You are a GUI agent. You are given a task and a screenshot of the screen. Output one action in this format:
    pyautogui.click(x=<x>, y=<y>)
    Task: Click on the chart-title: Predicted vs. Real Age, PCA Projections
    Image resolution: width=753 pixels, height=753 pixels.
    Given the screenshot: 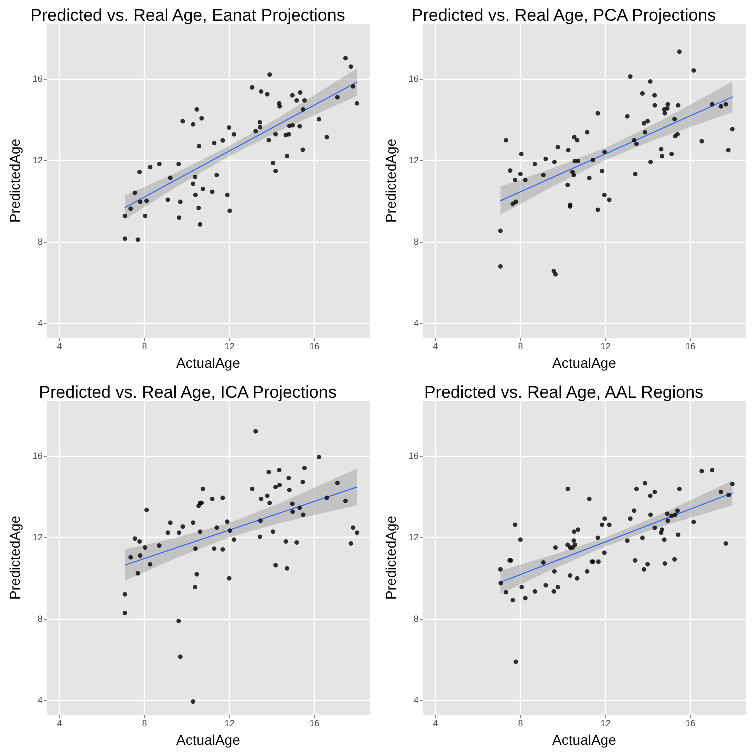 What is the action you would take?
    pyautogui.click(x=564, y=15)
    